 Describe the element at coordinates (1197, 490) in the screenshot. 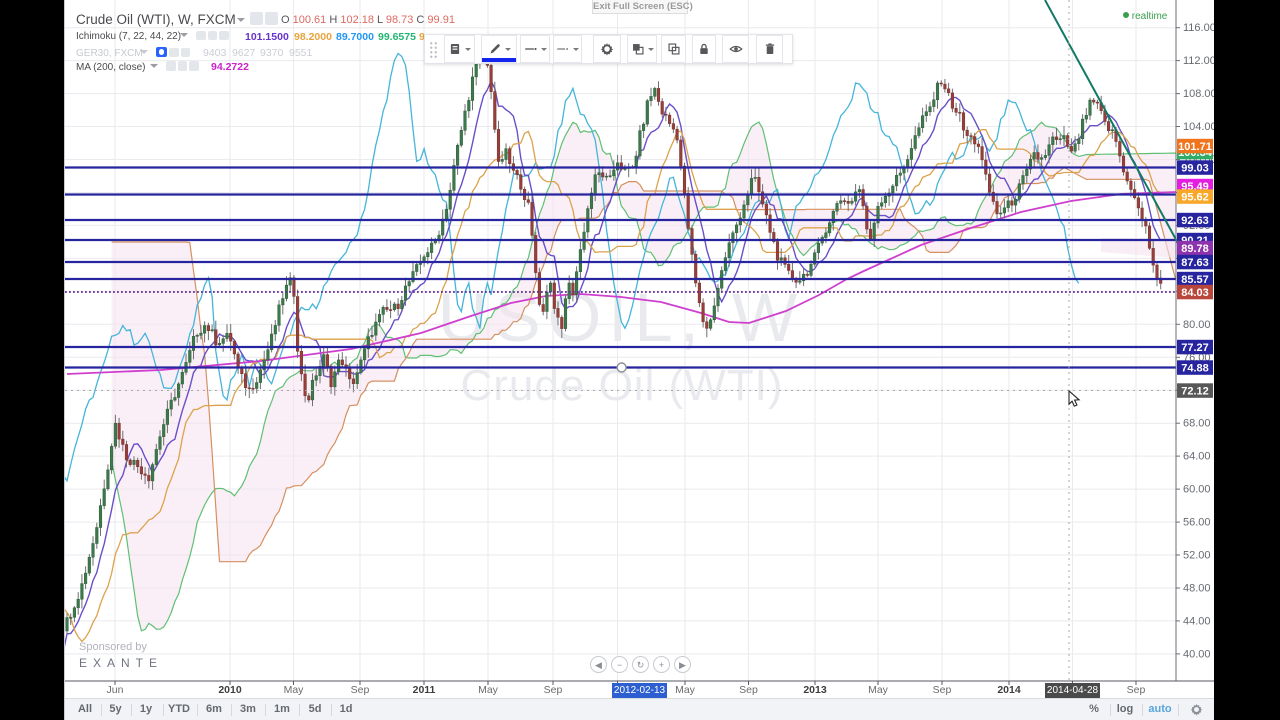

I see `svg-text: 60.00` at that location.